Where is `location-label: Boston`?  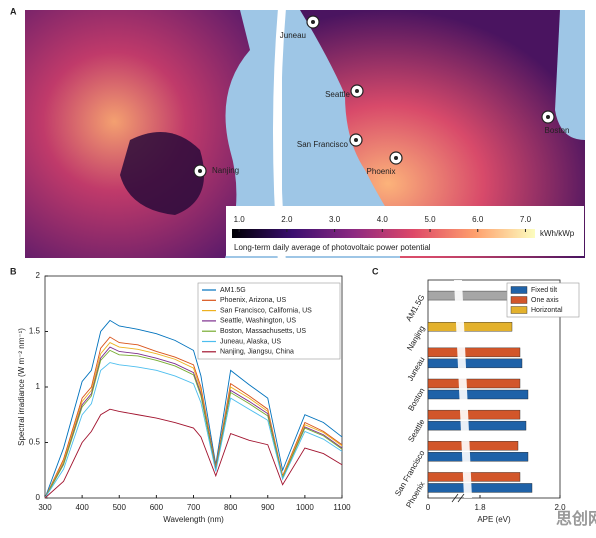
location-label: Boston is located at coordinates (557, 130).